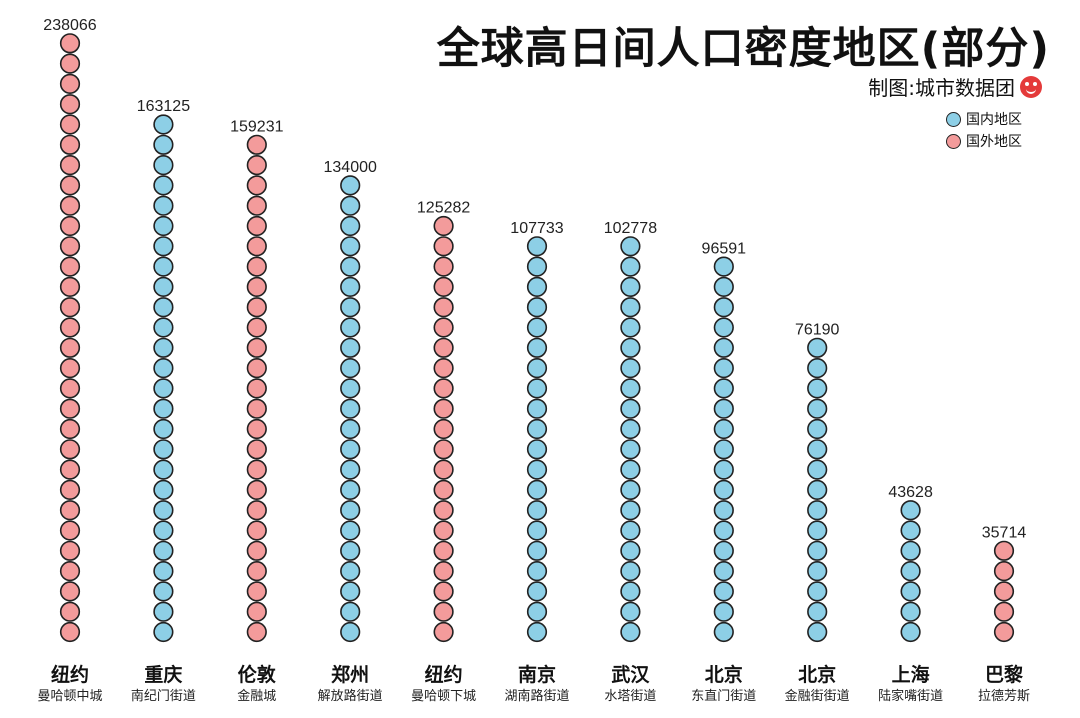  Describe the element at coordinates (69, 25) in the screenshot. I see `value-label: 238066` at that location.